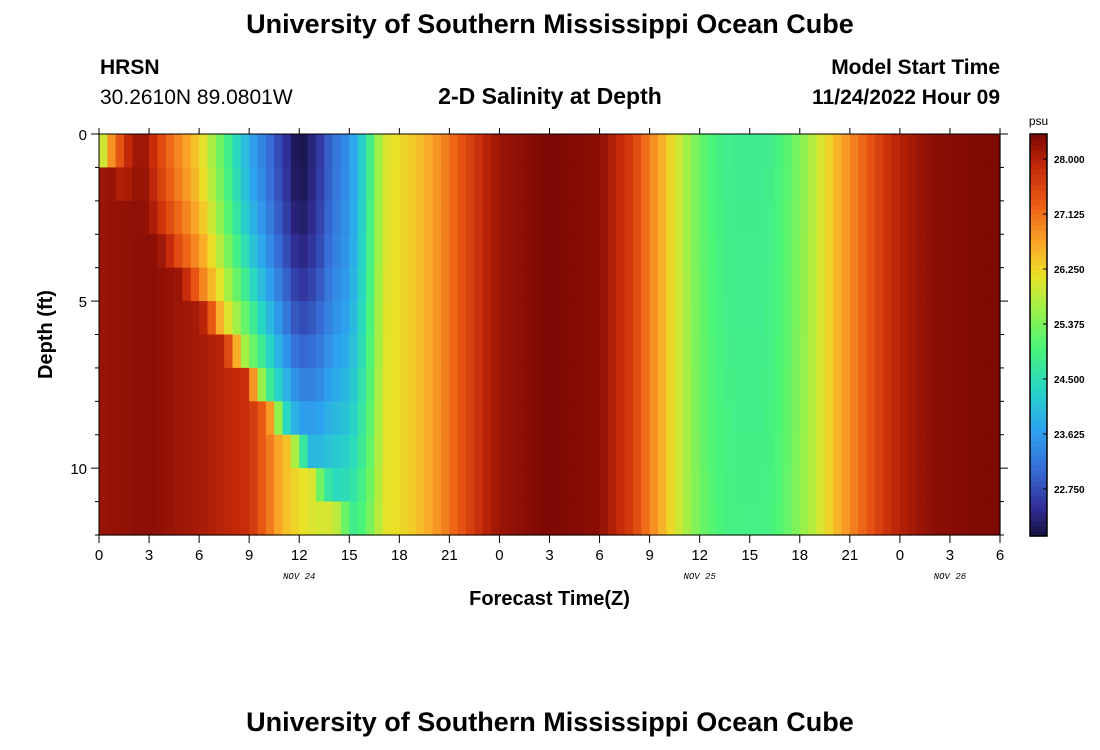 This screenshot has width=1100, height=750. I want to click on date-label: NOV 25, so click(699, 577).